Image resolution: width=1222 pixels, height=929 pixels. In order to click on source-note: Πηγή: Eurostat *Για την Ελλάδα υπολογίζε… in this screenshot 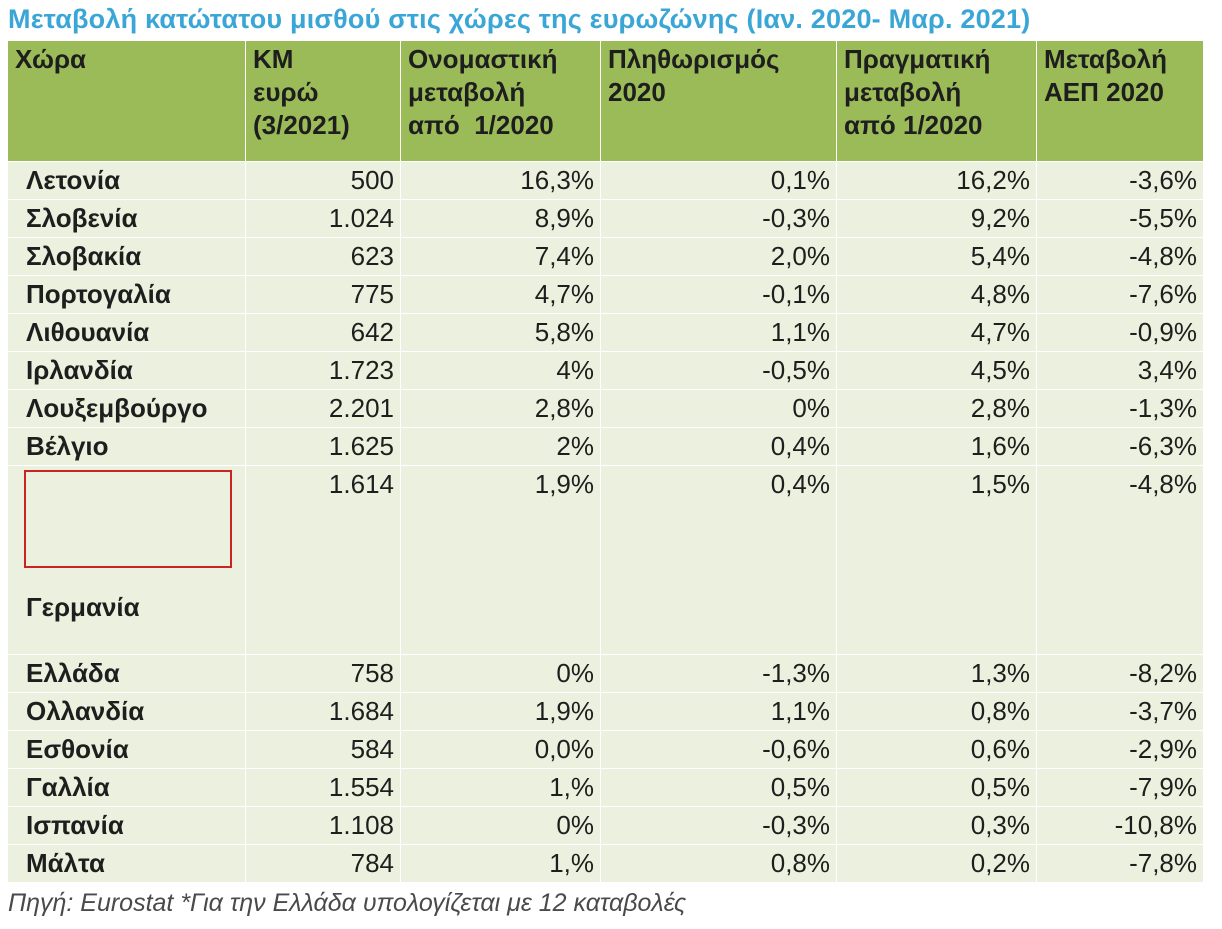, I will do `click(347, 903)`.